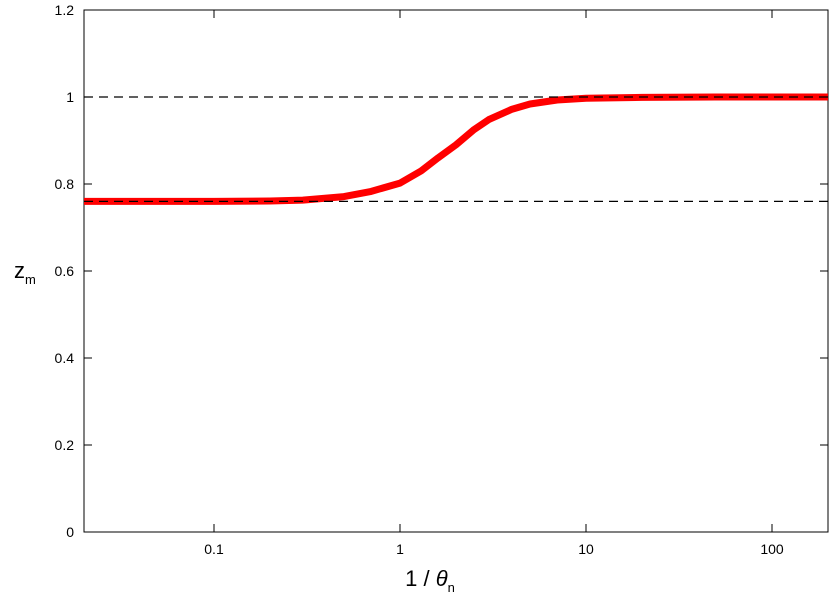  Describe the element at coordinates (70, 532) in the screenshot. I see `y-tick-label: 0` at that location.